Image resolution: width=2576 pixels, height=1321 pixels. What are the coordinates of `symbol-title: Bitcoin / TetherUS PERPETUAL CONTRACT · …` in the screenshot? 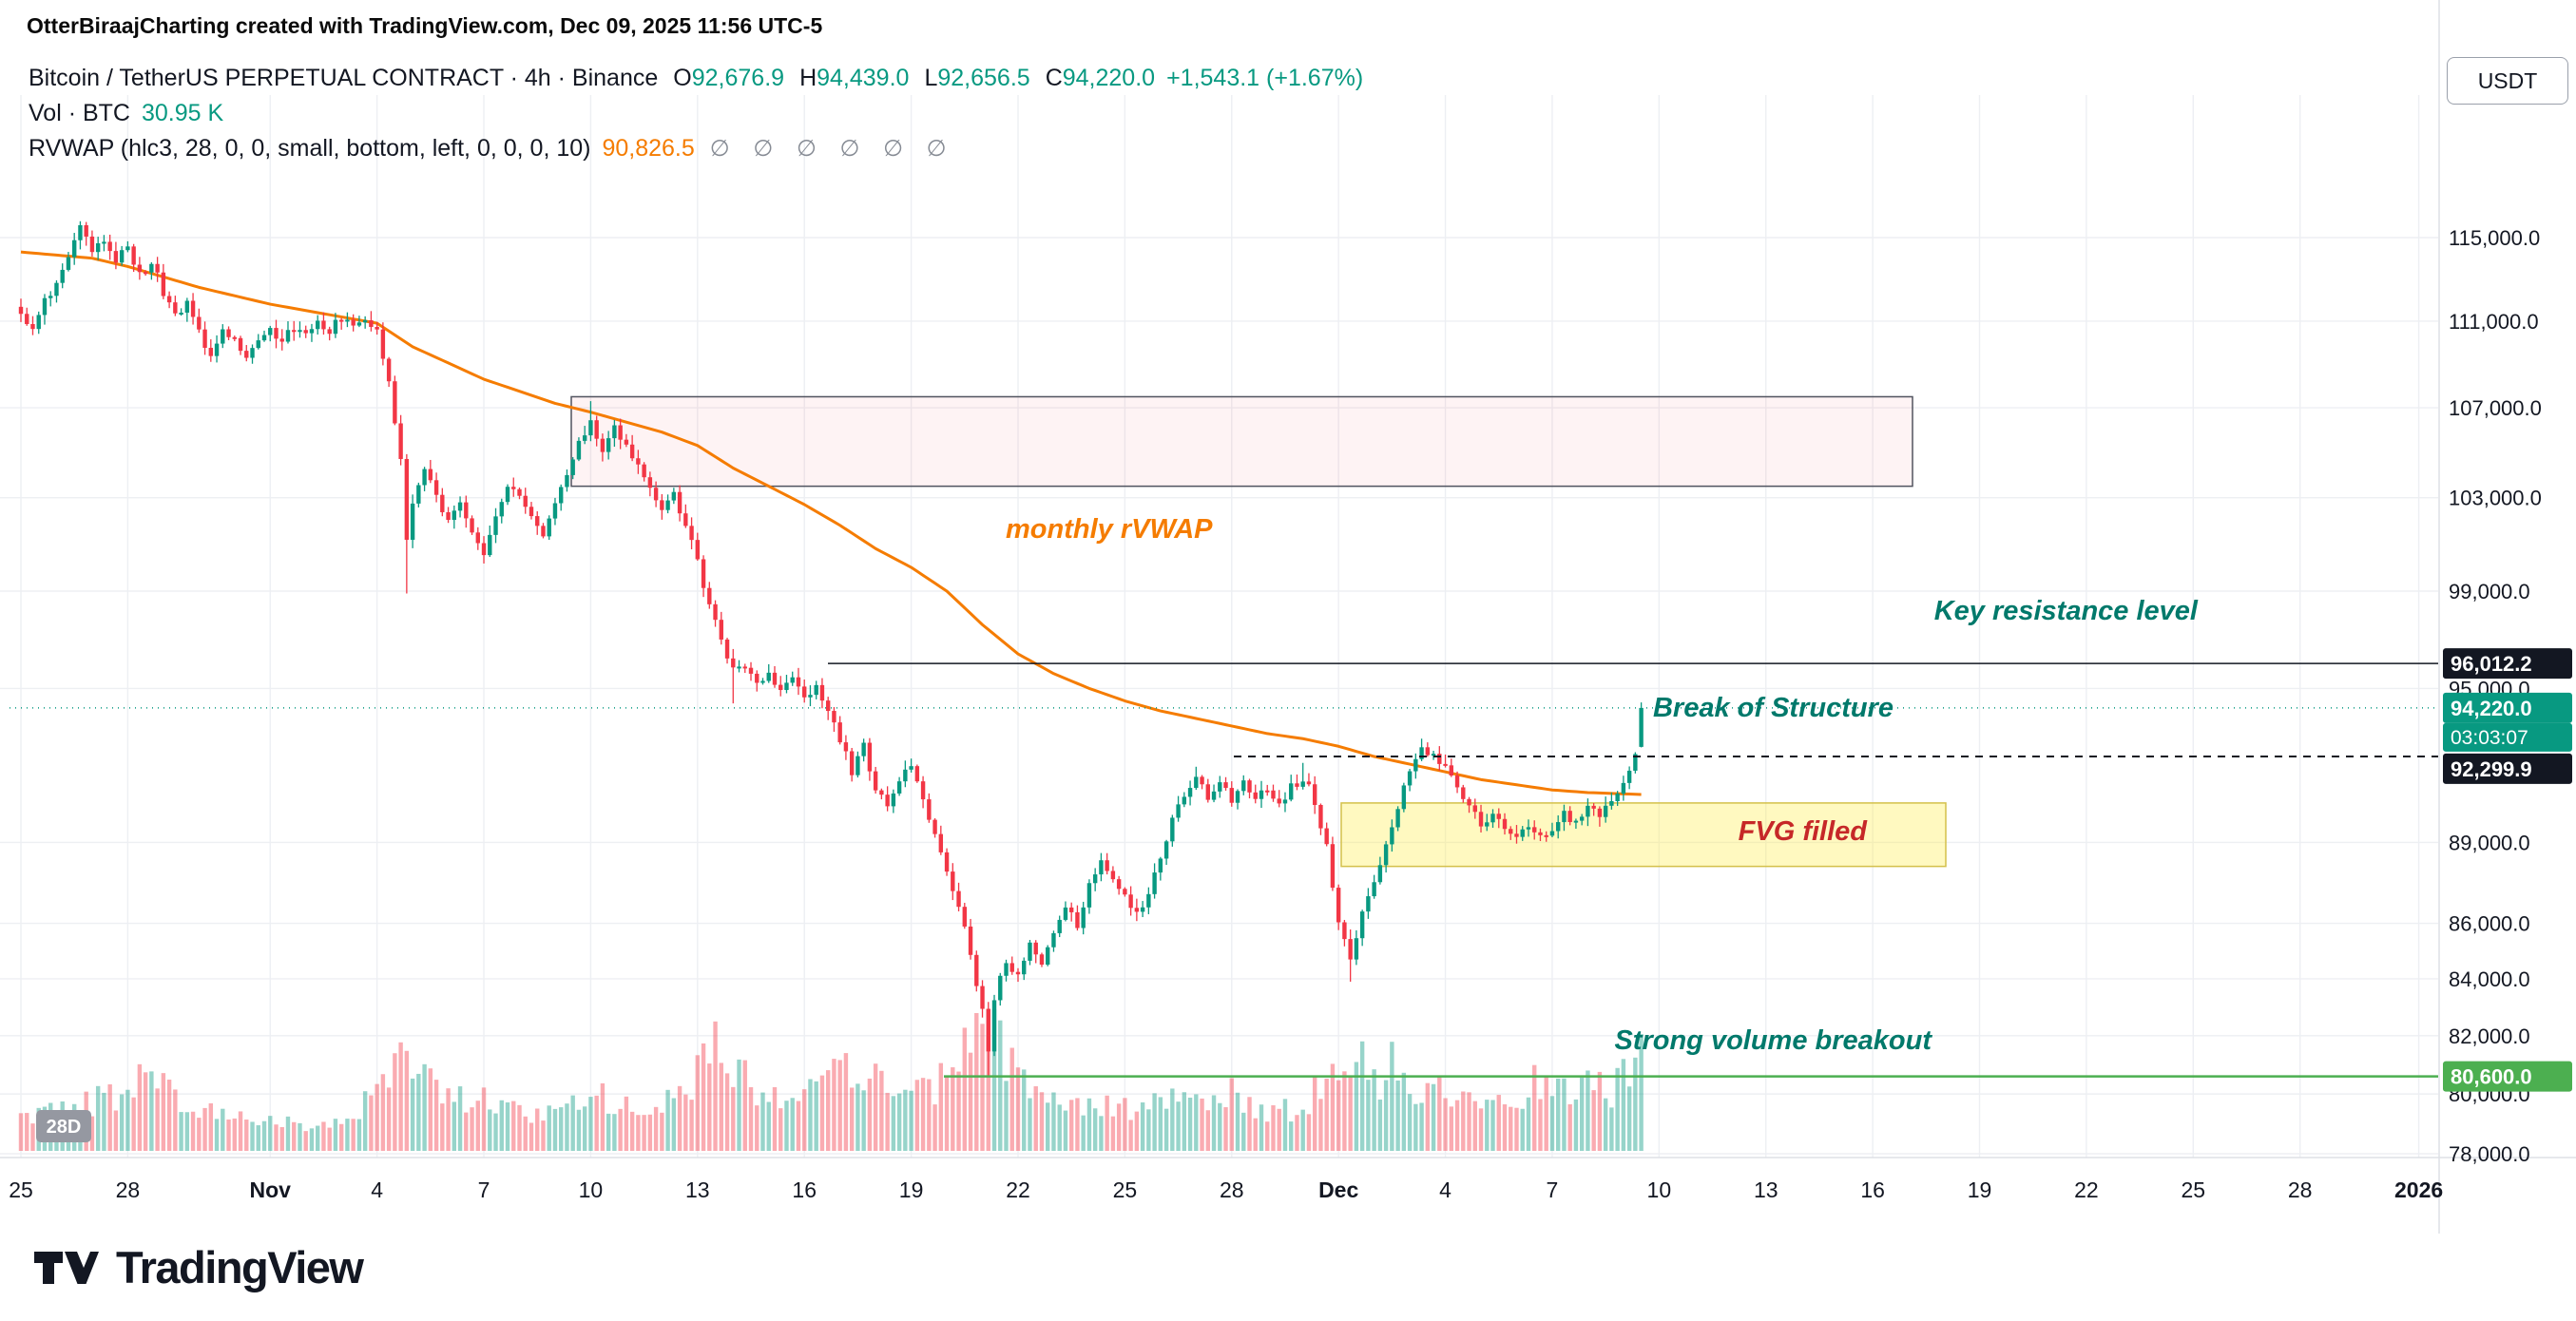 It's located at (344, 78).